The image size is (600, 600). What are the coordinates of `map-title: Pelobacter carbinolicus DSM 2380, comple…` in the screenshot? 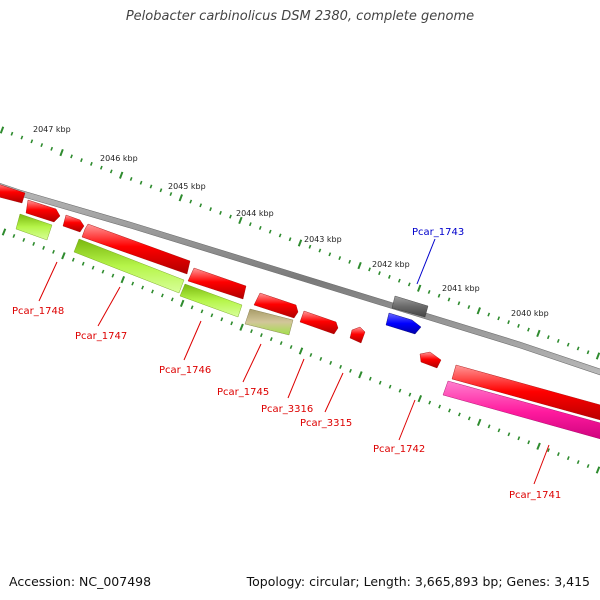 It's located at (300, 16).